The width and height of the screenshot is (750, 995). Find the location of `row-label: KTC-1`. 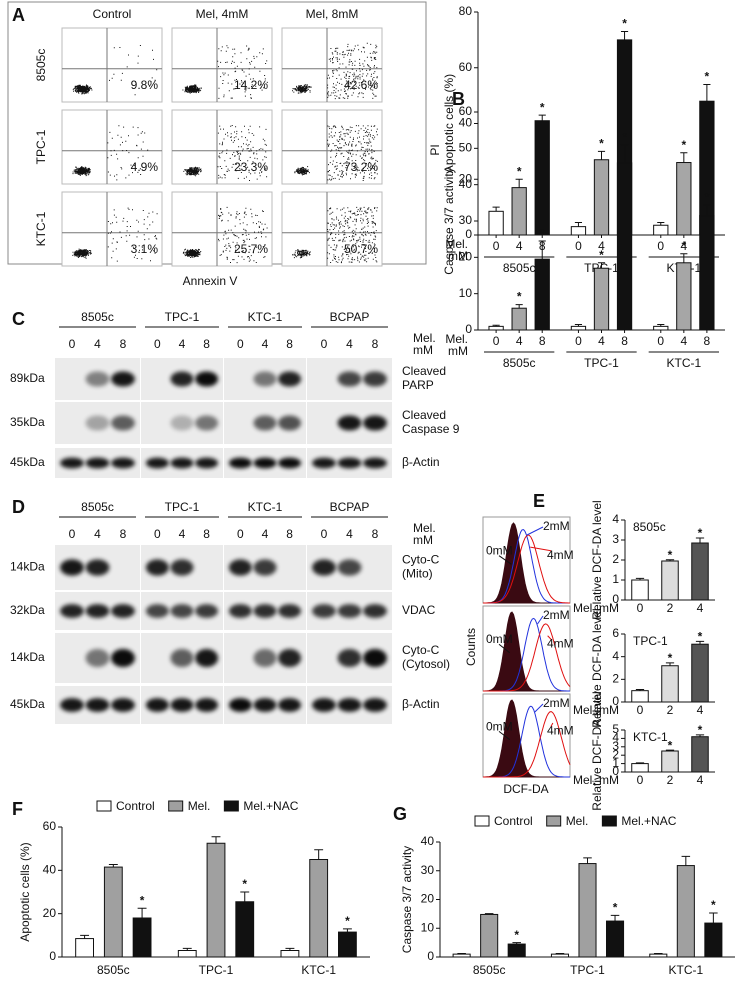

row-label: KTC-1 is located at coordinates (41, 228).